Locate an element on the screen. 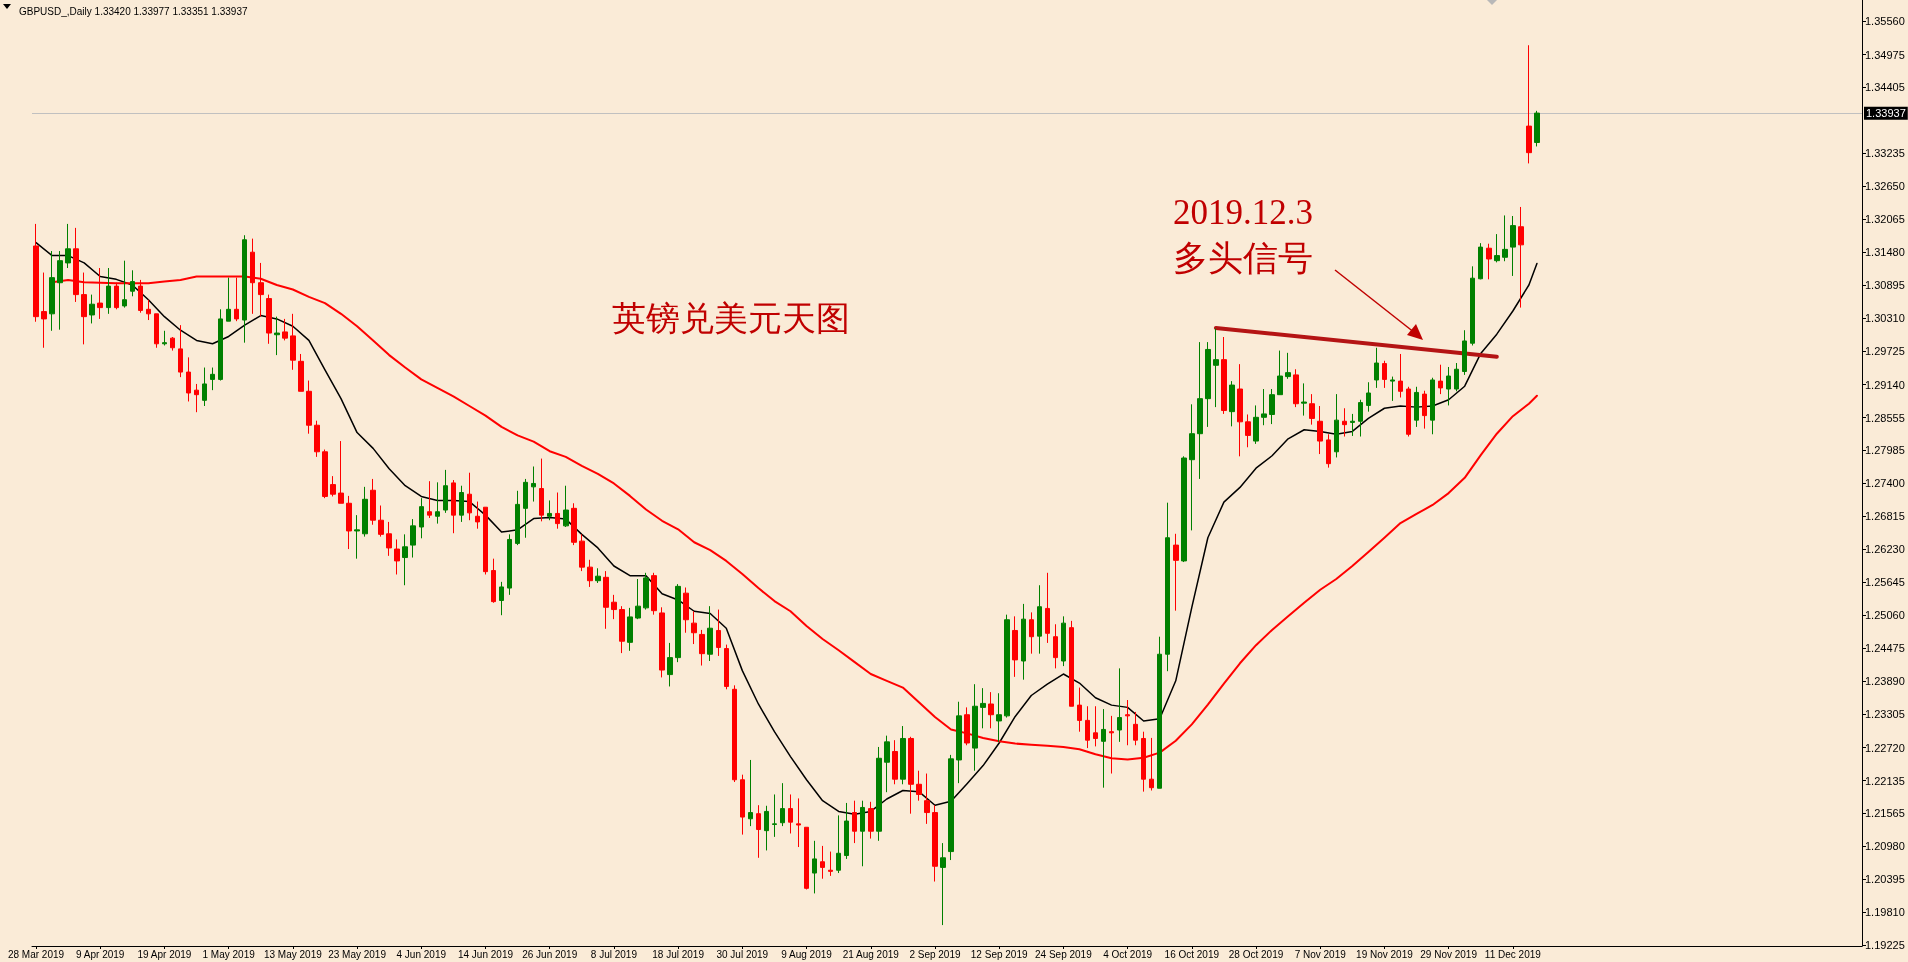  x-tick-label: 4 Jun 2019 is located at coordinates (421, 954).